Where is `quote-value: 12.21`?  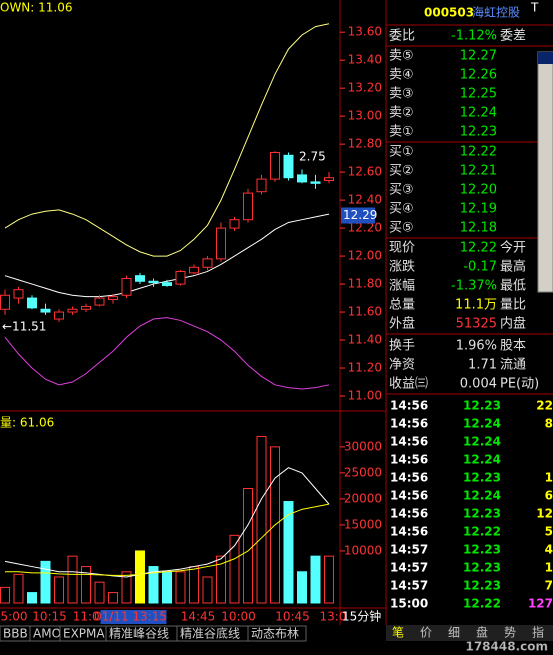
quote-value: 12.21 is located at coordinates (478, 171).